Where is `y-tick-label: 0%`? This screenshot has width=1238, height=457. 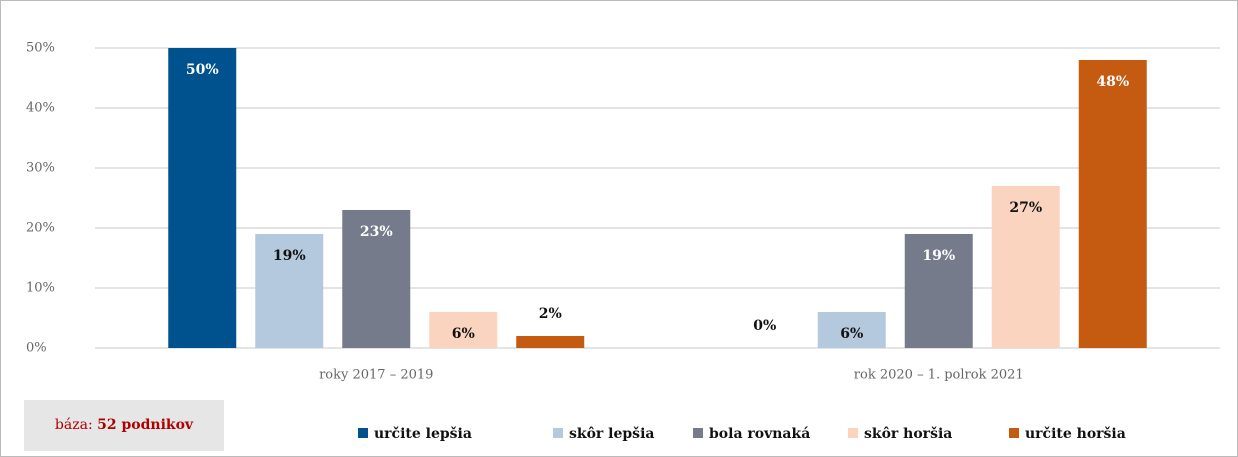 y-tick-label: 0% is located at coordinates (36, 348).